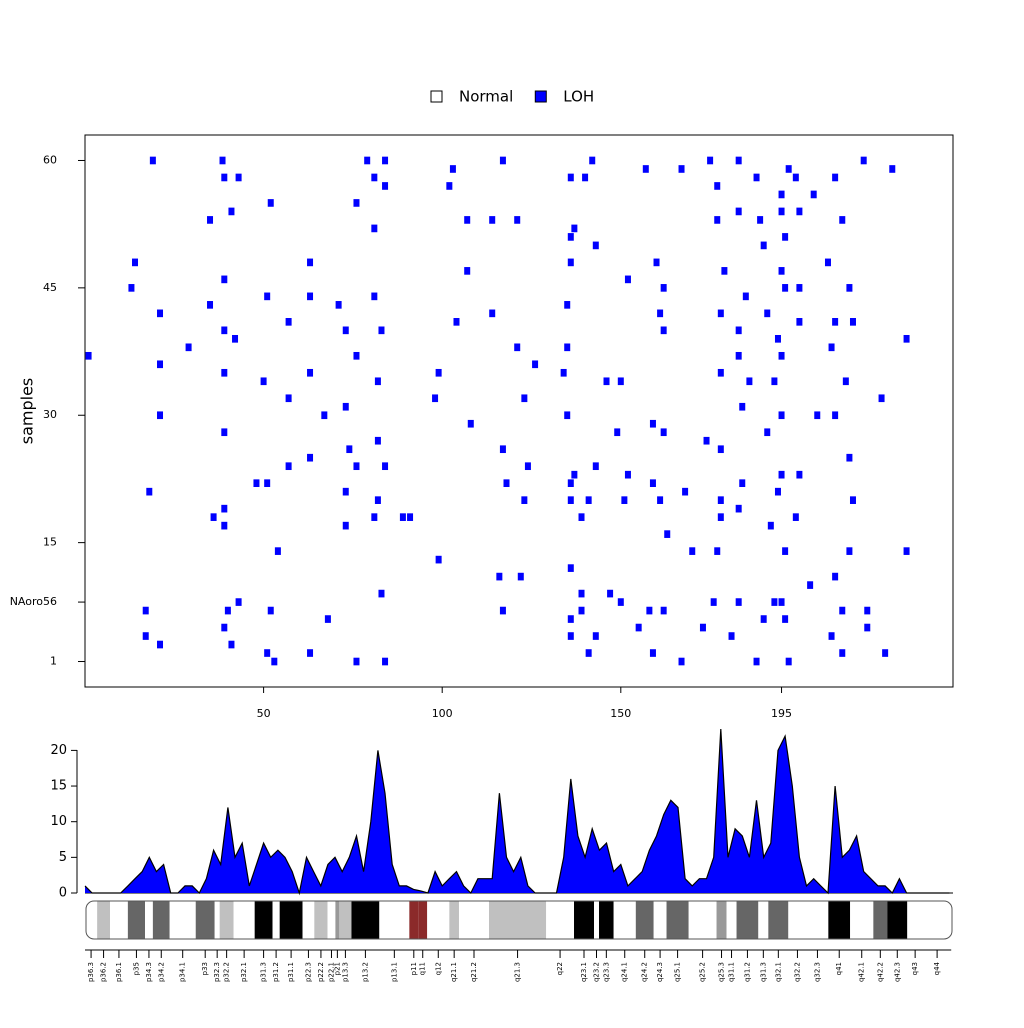  What do you see at coordinates (50, 414) in the screenshot?
I see `y-tick-label: 30` at bounding box center [50, 414].